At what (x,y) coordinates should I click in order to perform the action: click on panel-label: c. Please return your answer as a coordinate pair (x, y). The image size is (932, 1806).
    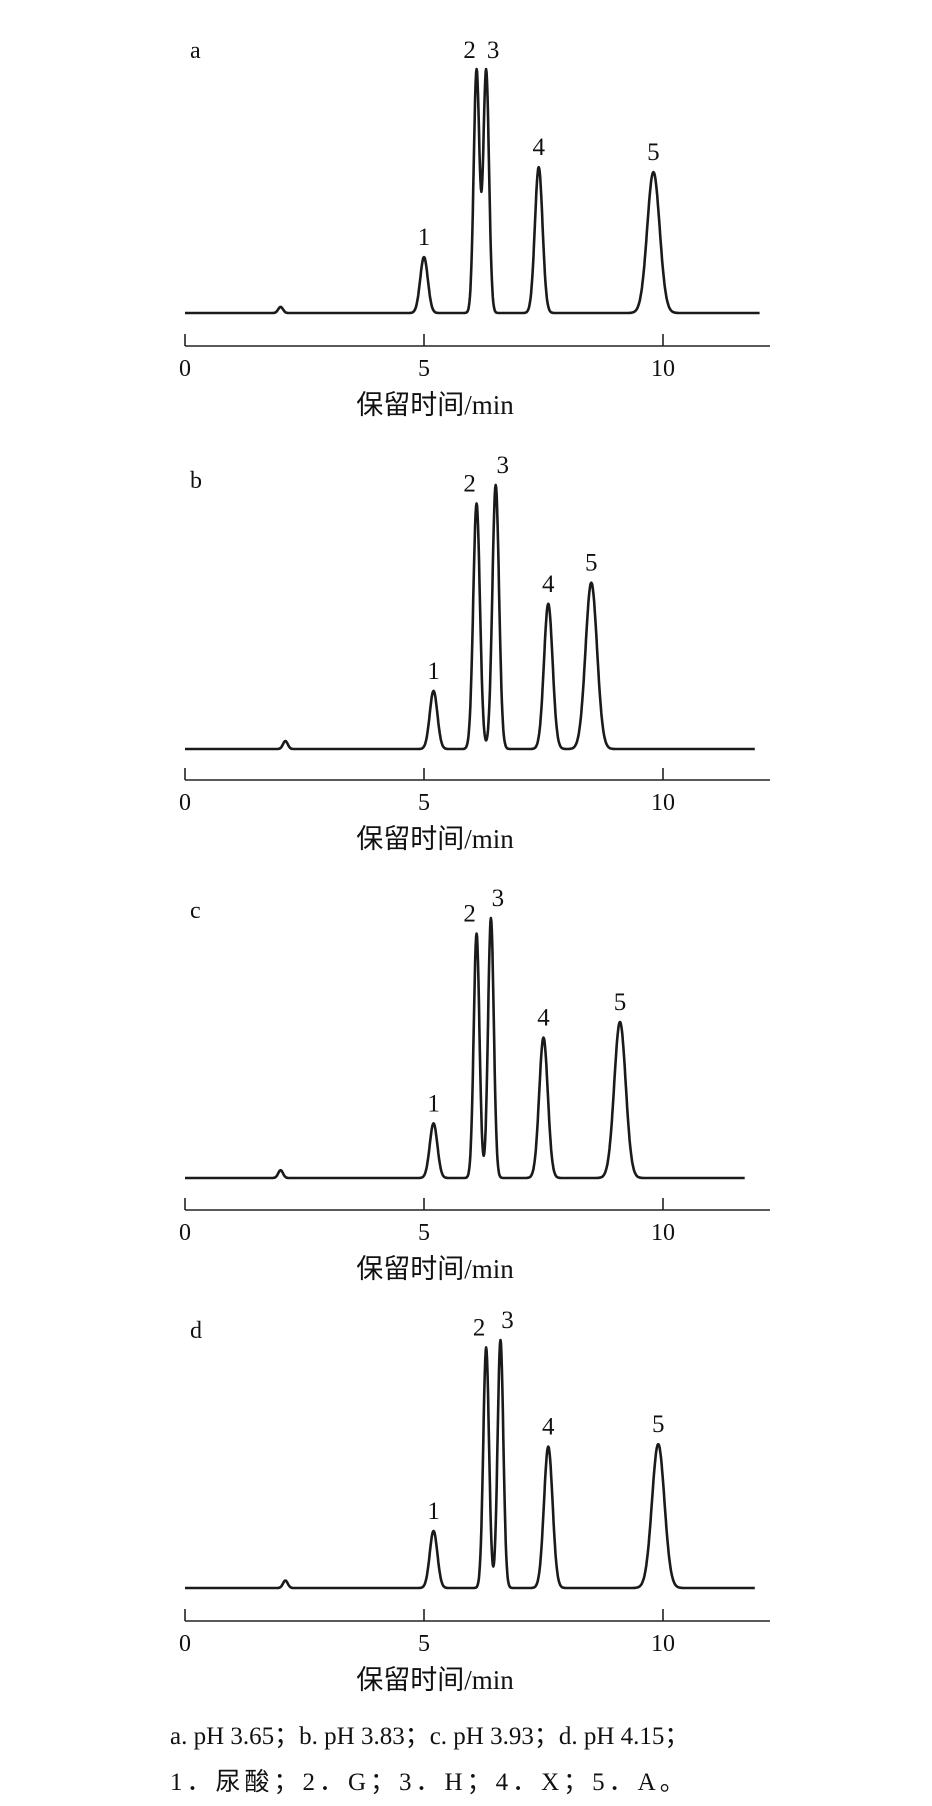
    Looking at the image, I should click on (195, 911).